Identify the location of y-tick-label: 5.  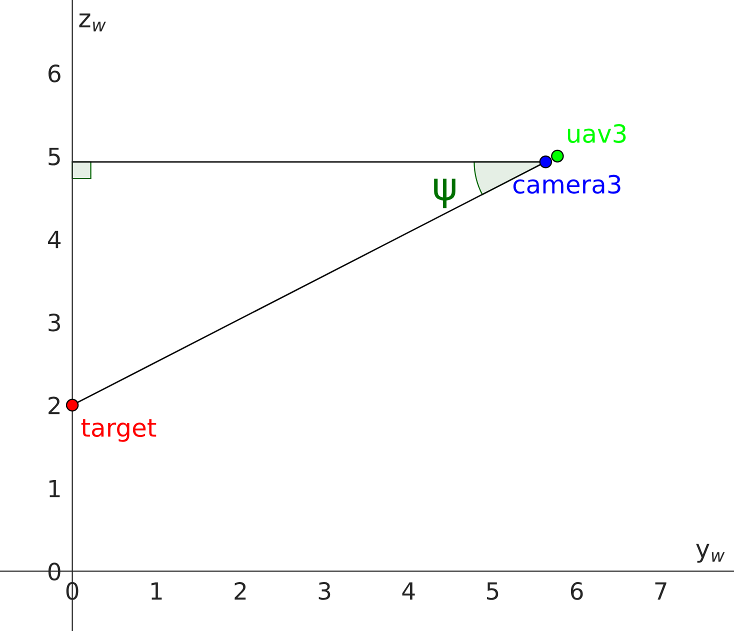
(54, 157).